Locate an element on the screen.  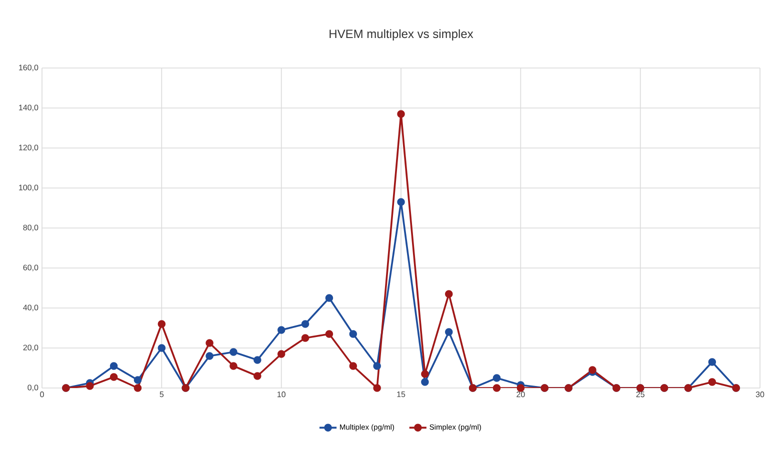
y-tick-label: 140,0 is located at coordinates (28, 108).